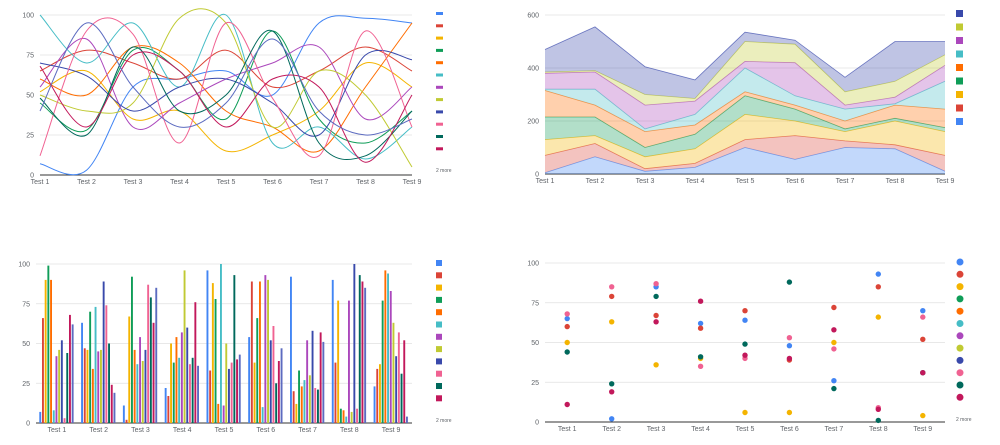 Image resolution: width=1000 pixels, height=445 pixels. What do you see at coordinates (444, 421) in the screenshot?
I see `legend-more-label: 2 more` at bounding box center [444, 421].